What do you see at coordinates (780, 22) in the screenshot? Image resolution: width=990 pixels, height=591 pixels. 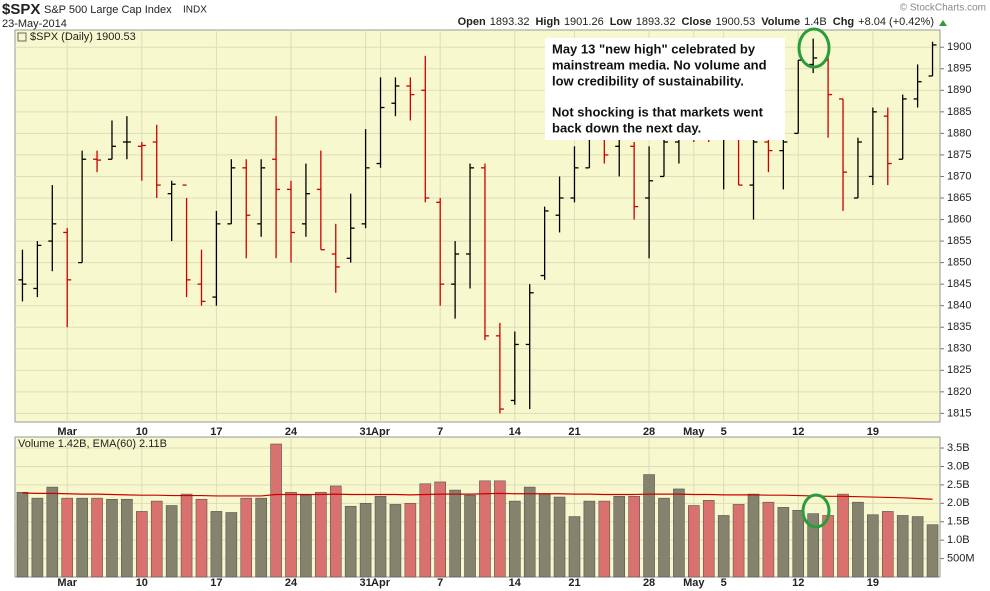 I see `quote-label: Volume` at bounding box center [780, 22].